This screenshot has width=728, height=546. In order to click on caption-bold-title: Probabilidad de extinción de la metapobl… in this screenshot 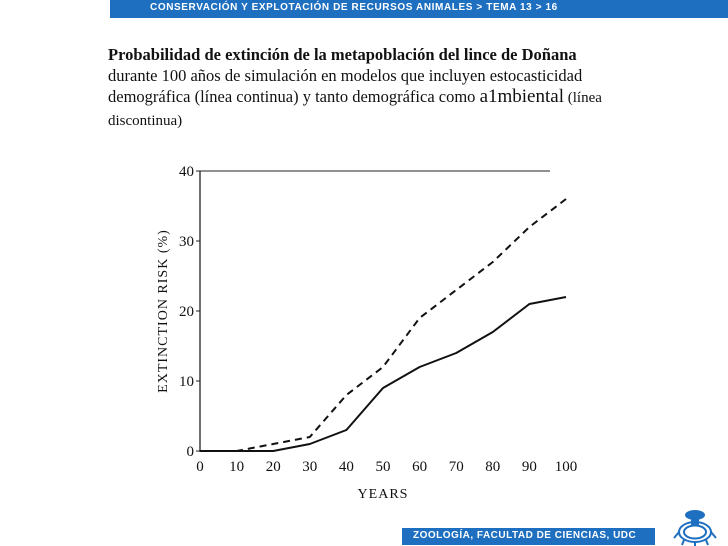, I will do `click(342, 54)`.